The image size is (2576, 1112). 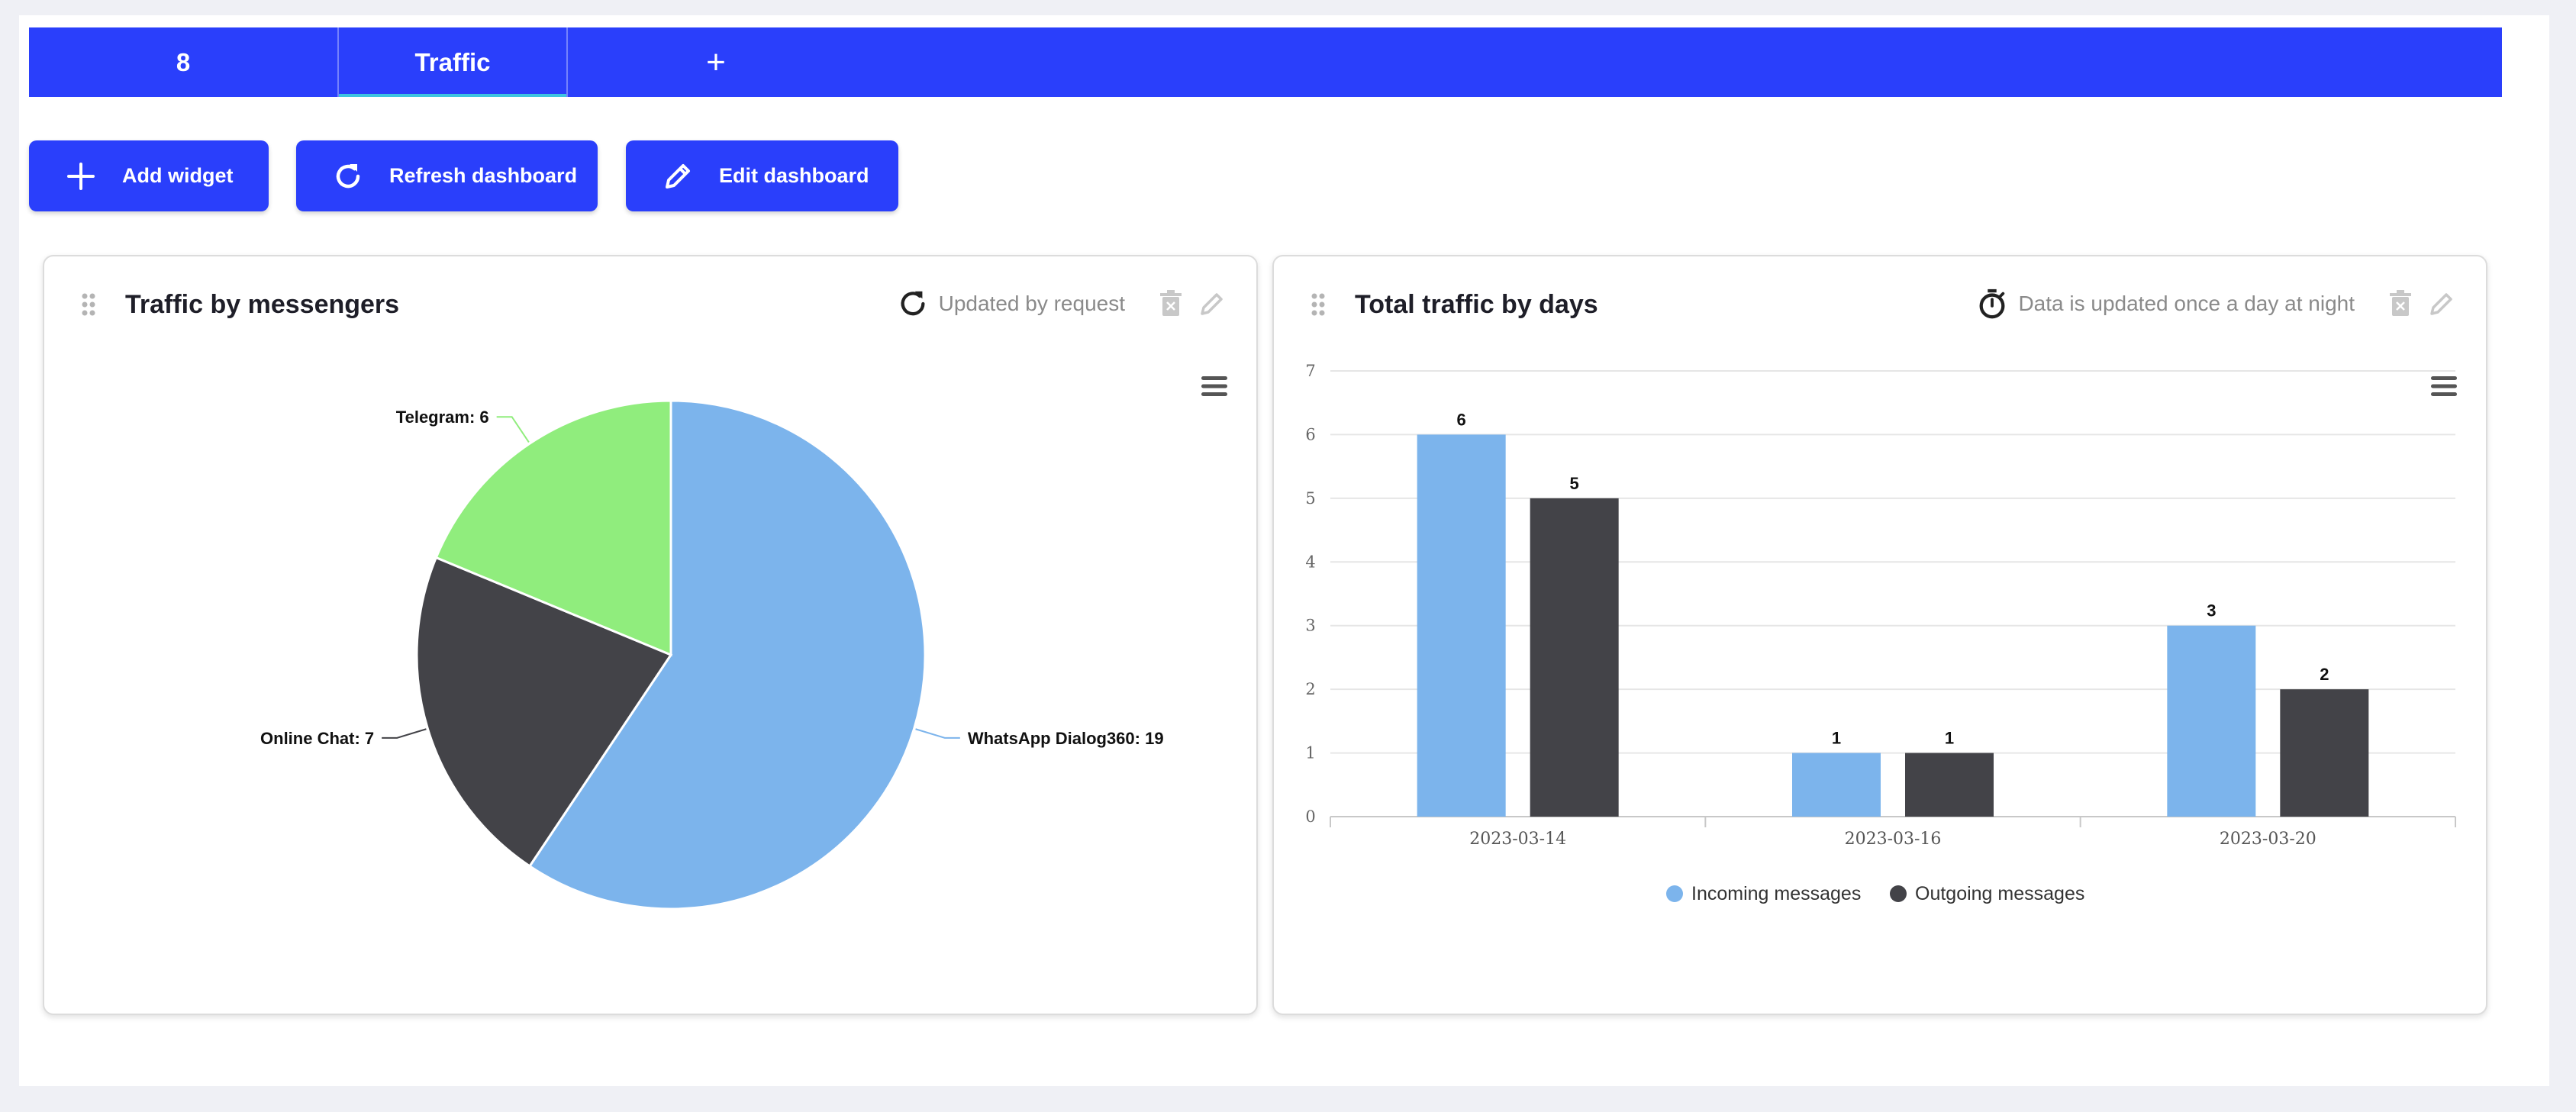 What do you see at coordinates (81, 176) in the screenshot?
I see `plus-icon` at bounding box center [81, 176].